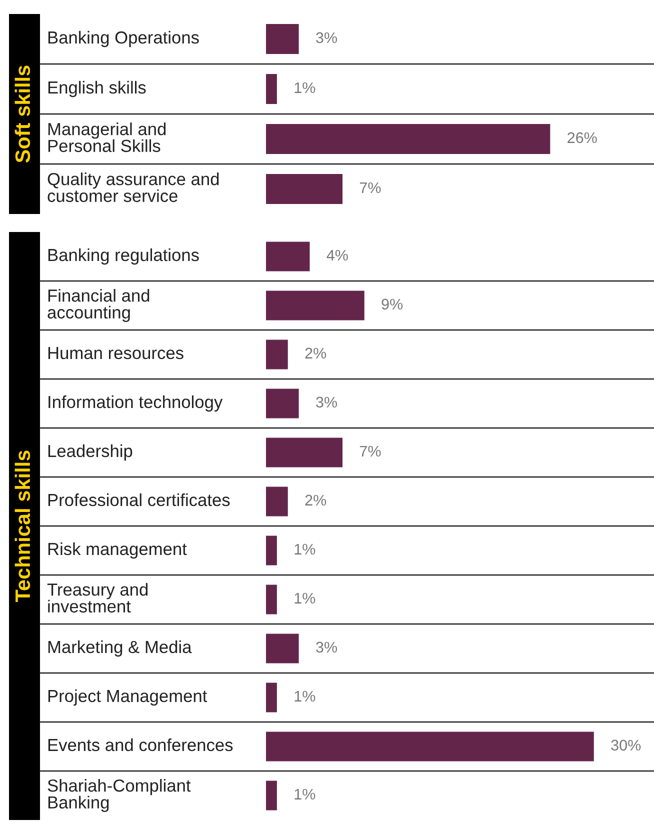  What do you see at coordinates (139, 499) in the screenshot?
I see `y-tick-label: Professional certificates` at bounding box center [139, 499].